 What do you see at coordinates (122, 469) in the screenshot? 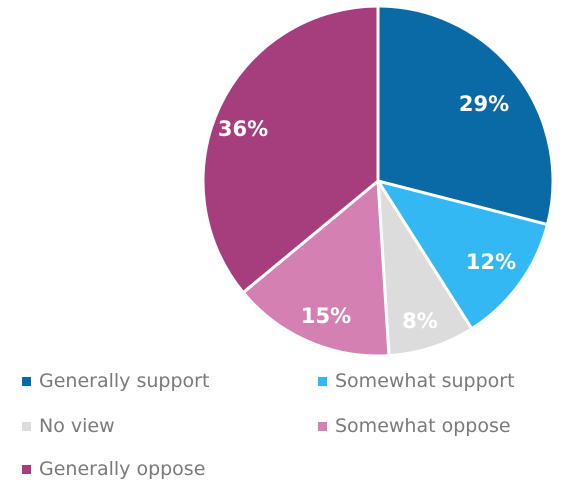
I see `legend-label: Generally oppose` at bounding box center [122, 469].